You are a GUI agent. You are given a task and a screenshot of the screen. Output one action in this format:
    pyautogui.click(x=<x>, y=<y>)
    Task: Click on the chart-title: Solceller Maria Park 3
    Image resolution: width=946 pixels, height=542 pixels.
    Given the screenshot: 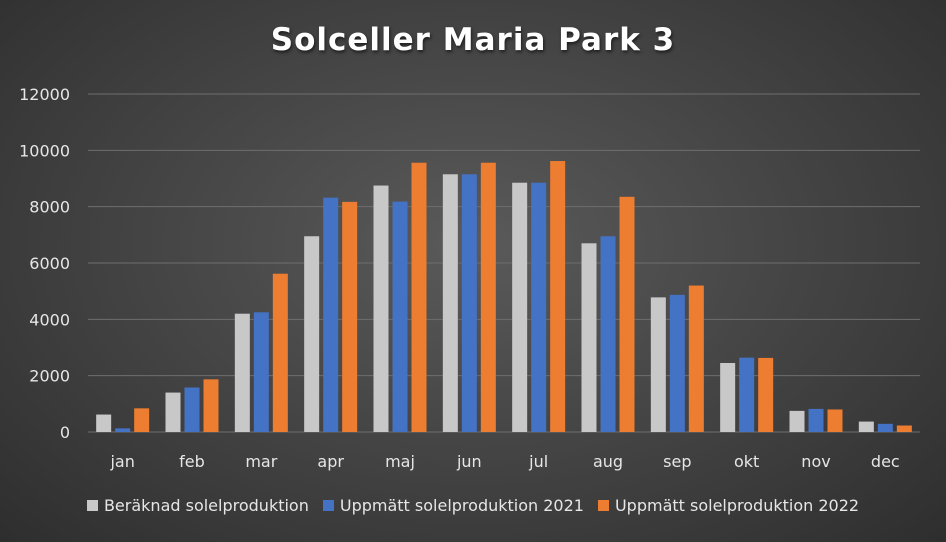 What is the action you would take?
    pyautogui.click(x=473, y=40)
    